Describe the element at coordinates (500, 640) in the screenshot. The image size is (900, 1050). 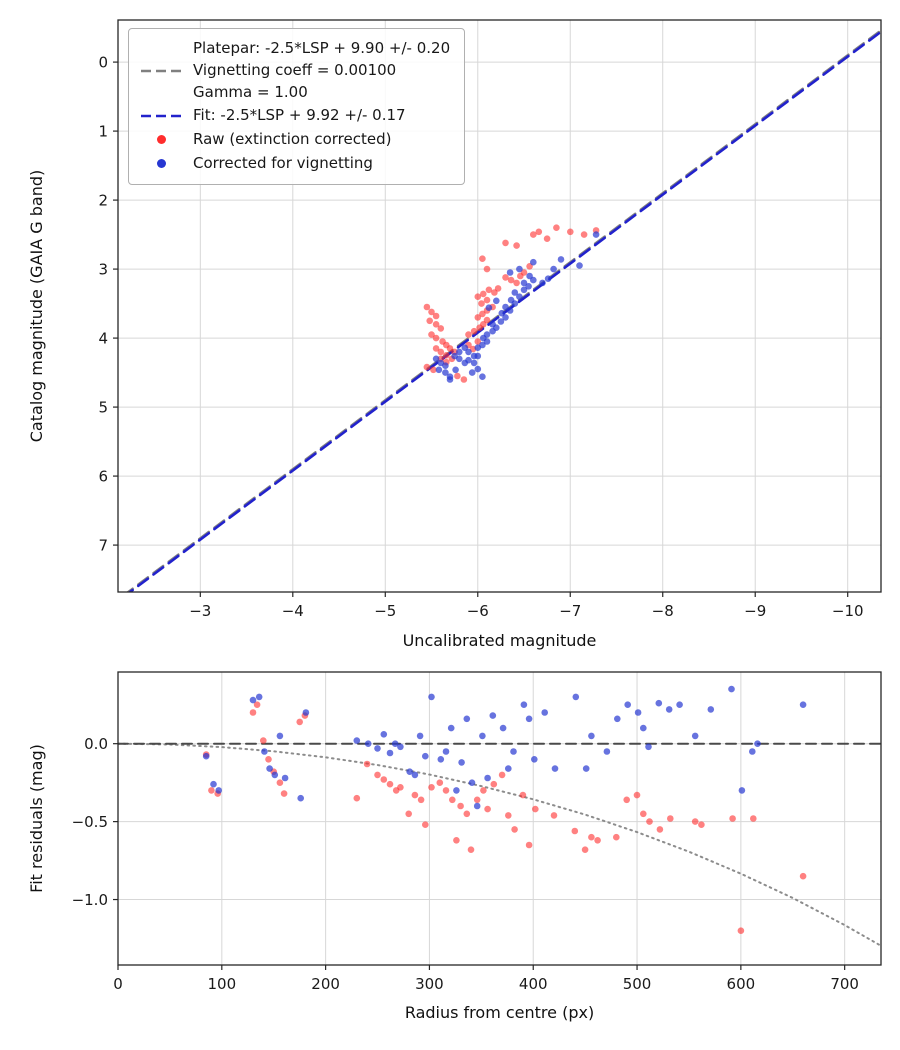
I see `x-axis-label: Uncalibrated magnitude` at that location.